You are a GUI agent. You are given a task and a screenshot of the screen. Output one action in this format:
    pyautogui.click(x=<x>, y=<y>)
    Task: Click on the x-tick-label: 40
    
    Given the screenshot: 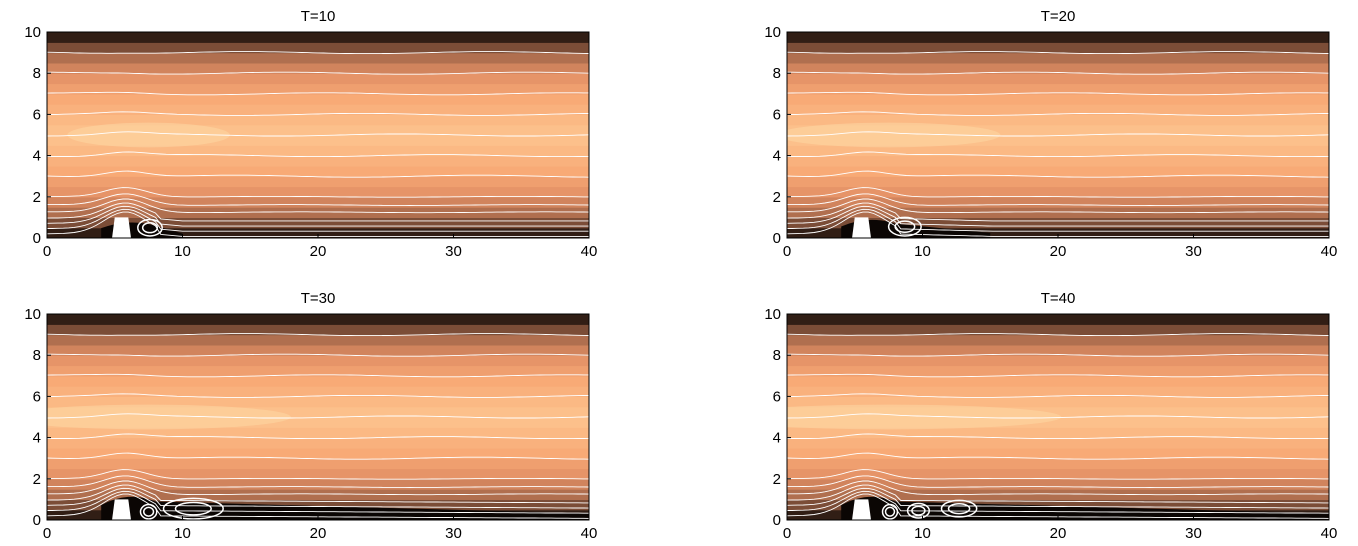 What is the action you would take?
    pyautogui.click(x=1329, y=532)
    